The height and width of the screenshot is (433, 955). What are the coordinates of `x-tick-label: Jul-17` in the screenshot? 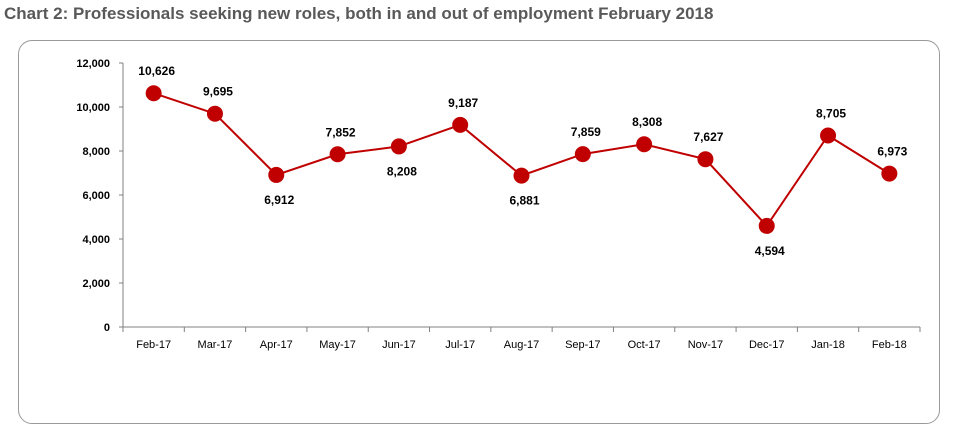 It's located at (460, 345).